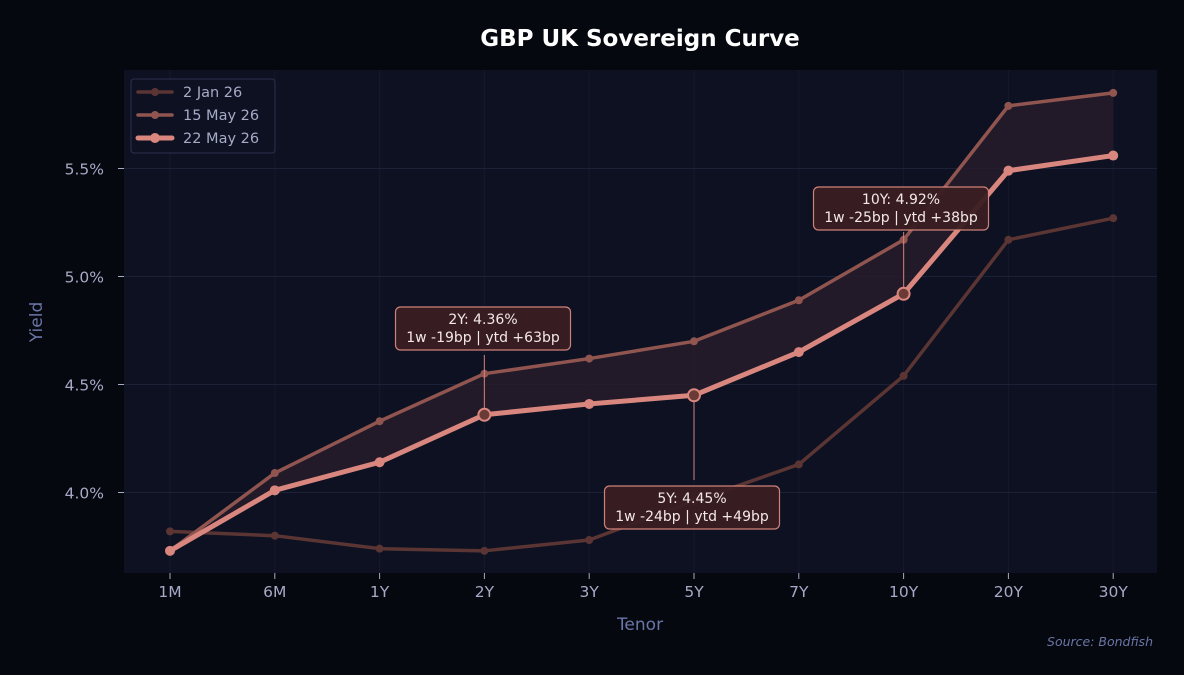 The image size is (1184, 675). I want to click on annotation-value: 2Y: 4.36%, so click(482, 320).